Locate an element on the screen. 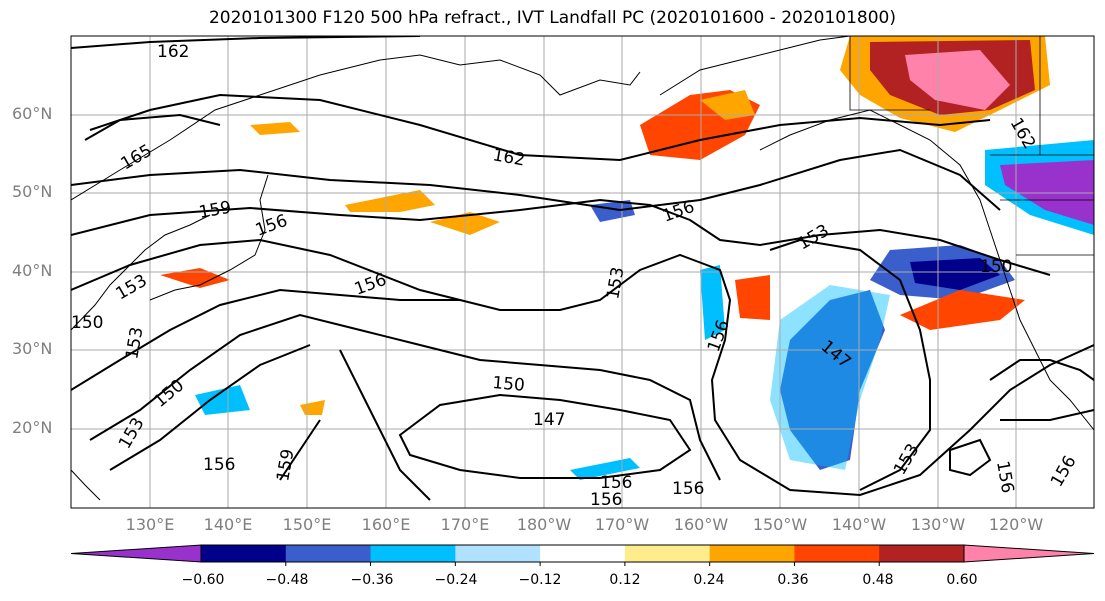 Image resolution: width=1105 pixels, height=601 pixels. lon-label: 170°E is located at coordinates (465, 524).